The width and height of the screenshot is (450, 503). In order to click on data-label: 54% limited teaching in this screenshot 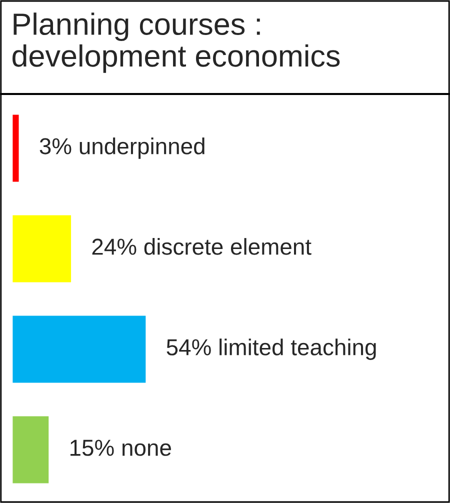, I will do `click(271, 349)`.